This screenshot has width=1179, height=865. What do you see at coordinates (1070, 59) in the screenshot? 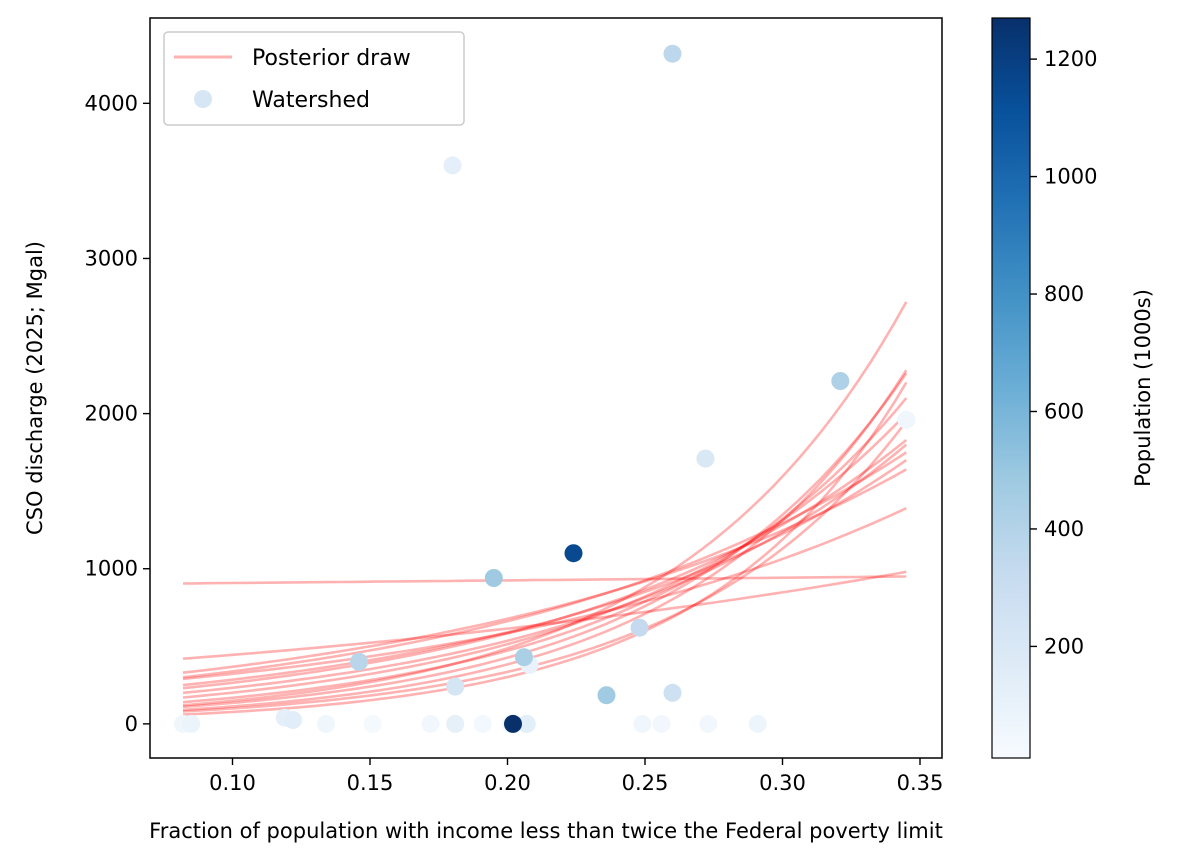
I see `colorbar-tick-label: 1200` at bounding box center [1070, 59].